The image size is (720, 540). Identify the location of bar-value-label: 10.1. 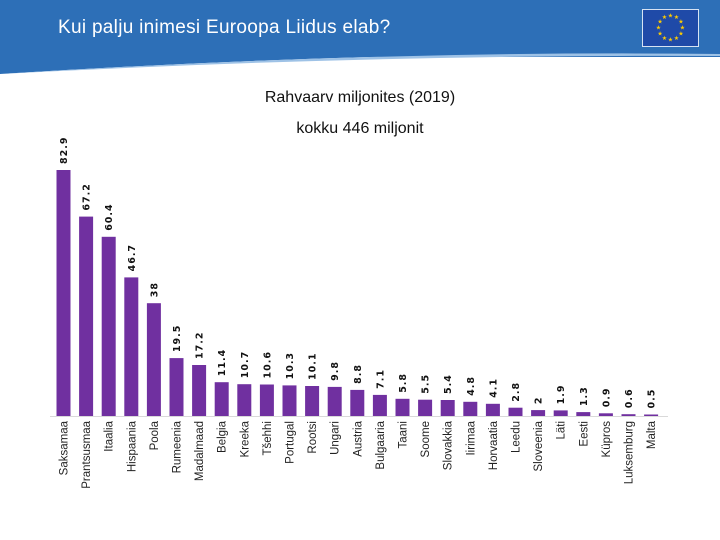
(313, 366).